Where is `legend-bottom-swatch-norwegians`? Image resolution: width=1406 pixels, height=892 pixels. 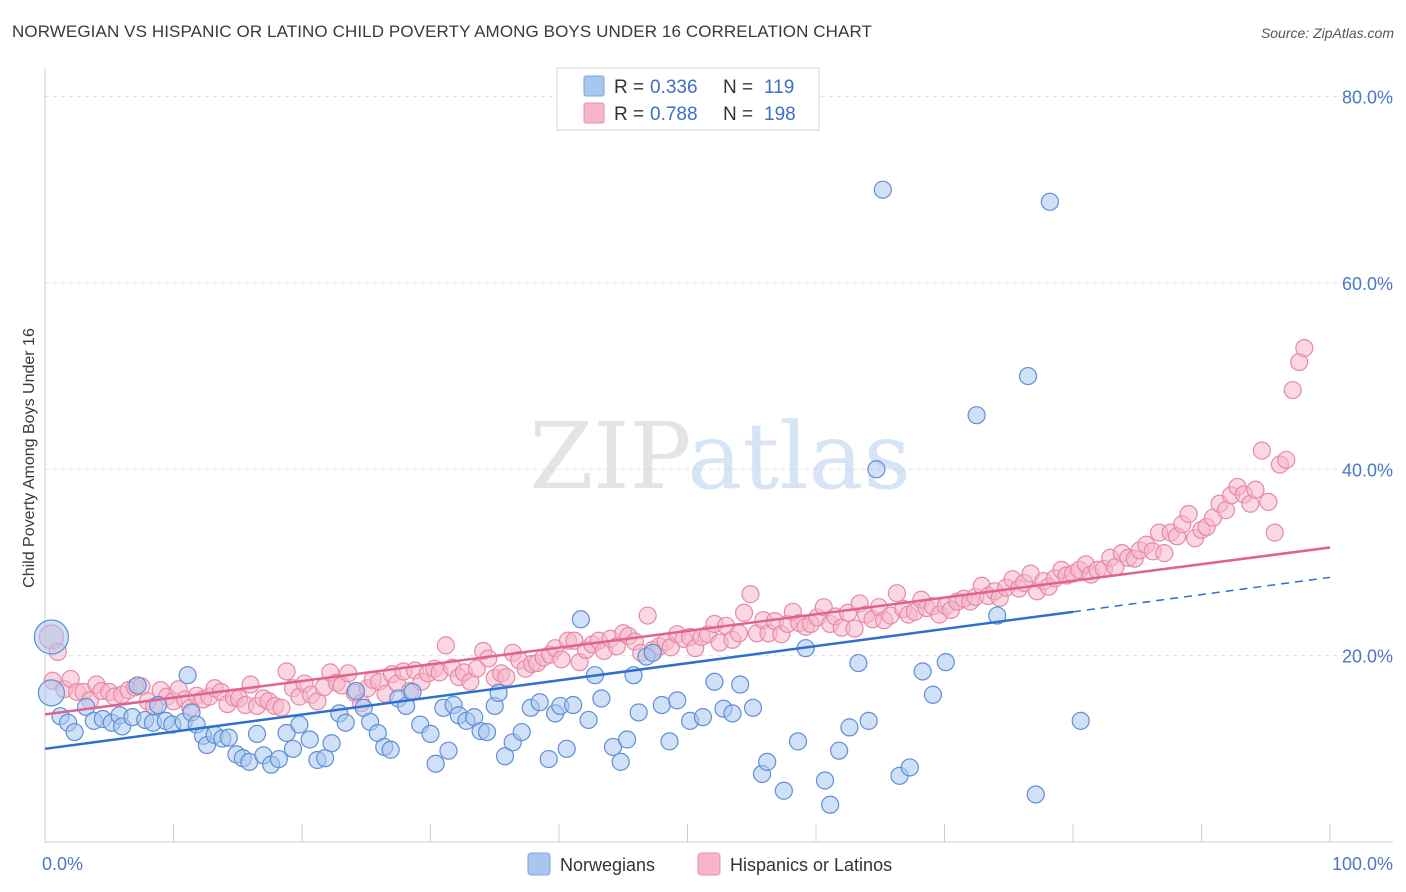 legend-bottom-swatch-norwegians is located at coordinates (539, 864).